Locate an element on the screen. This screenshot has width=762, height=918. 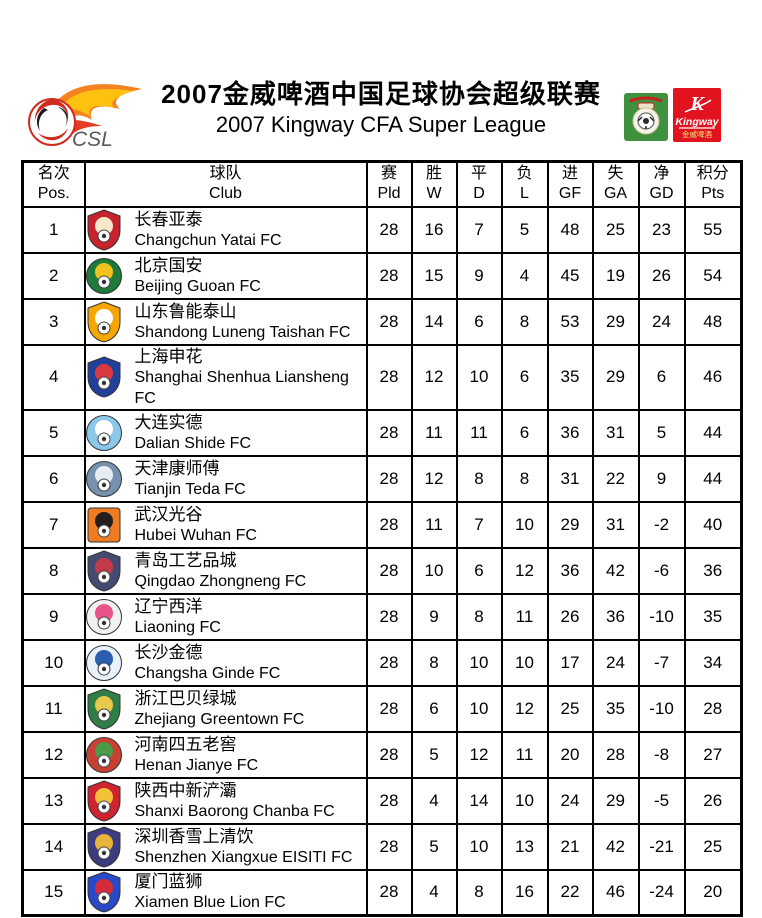
column-header-en: GA is located at coordinates (615, 194).